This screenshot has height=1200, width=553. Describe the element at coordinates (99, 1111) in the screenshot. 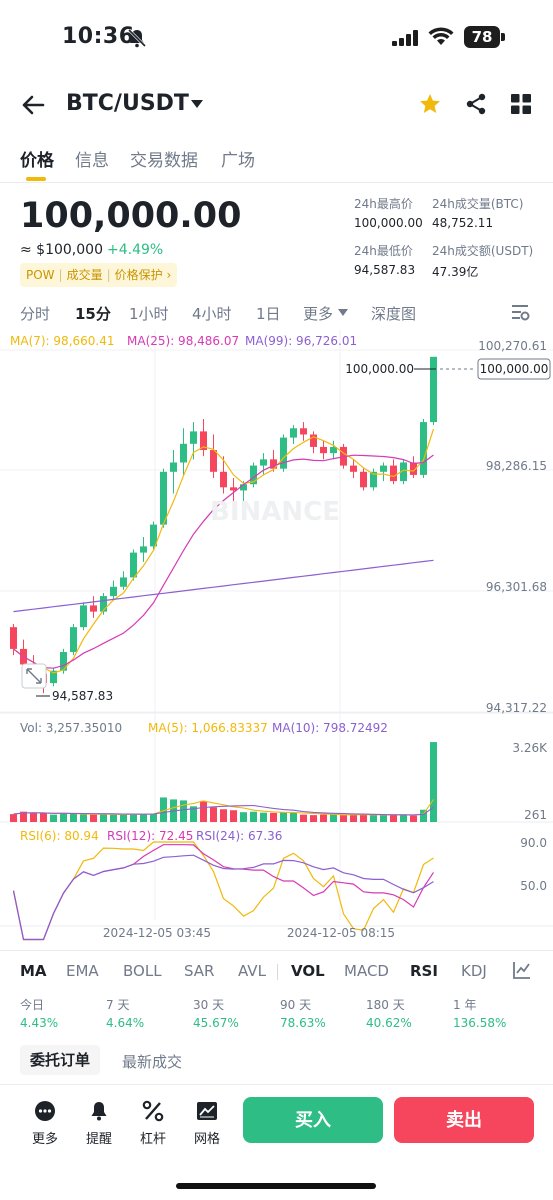

I see `bell-icon` at that location.